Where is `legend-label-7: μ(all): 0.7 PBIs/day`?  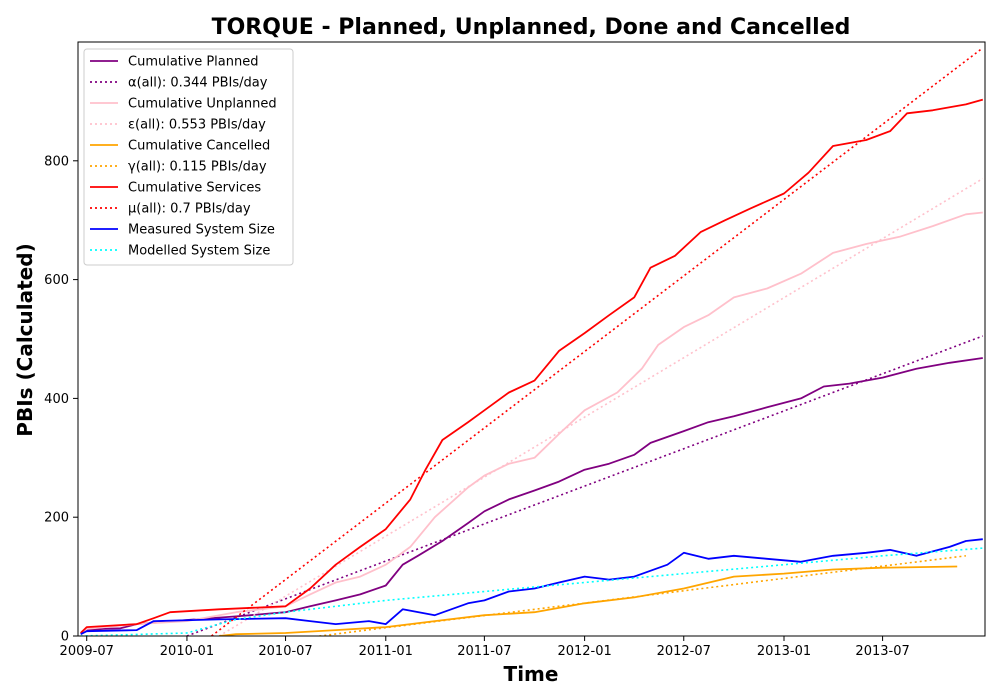
legend-label-7: μ(all): 0.7 PBIs/day is located at coordinates (189, 209).